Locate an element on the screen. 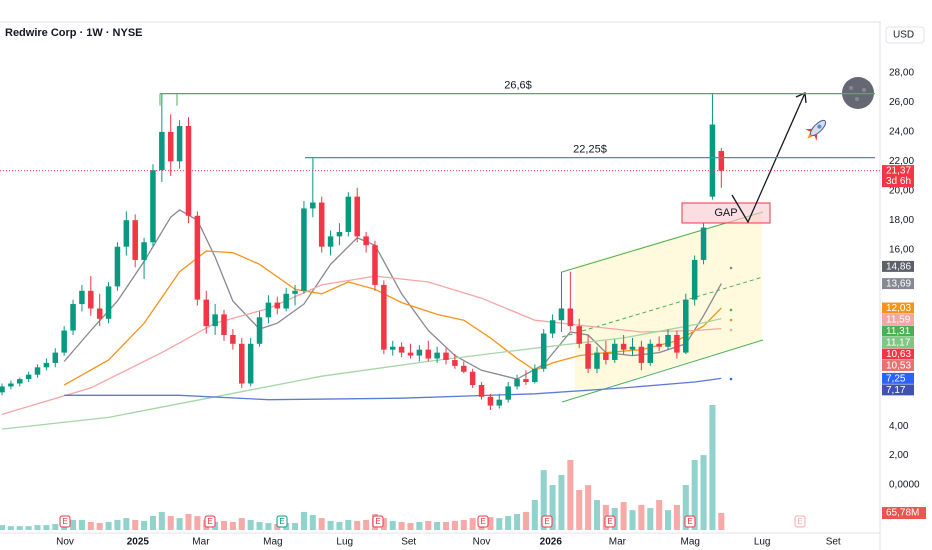  y-tick-label: 24,00 is located at coordinates (901, 132).